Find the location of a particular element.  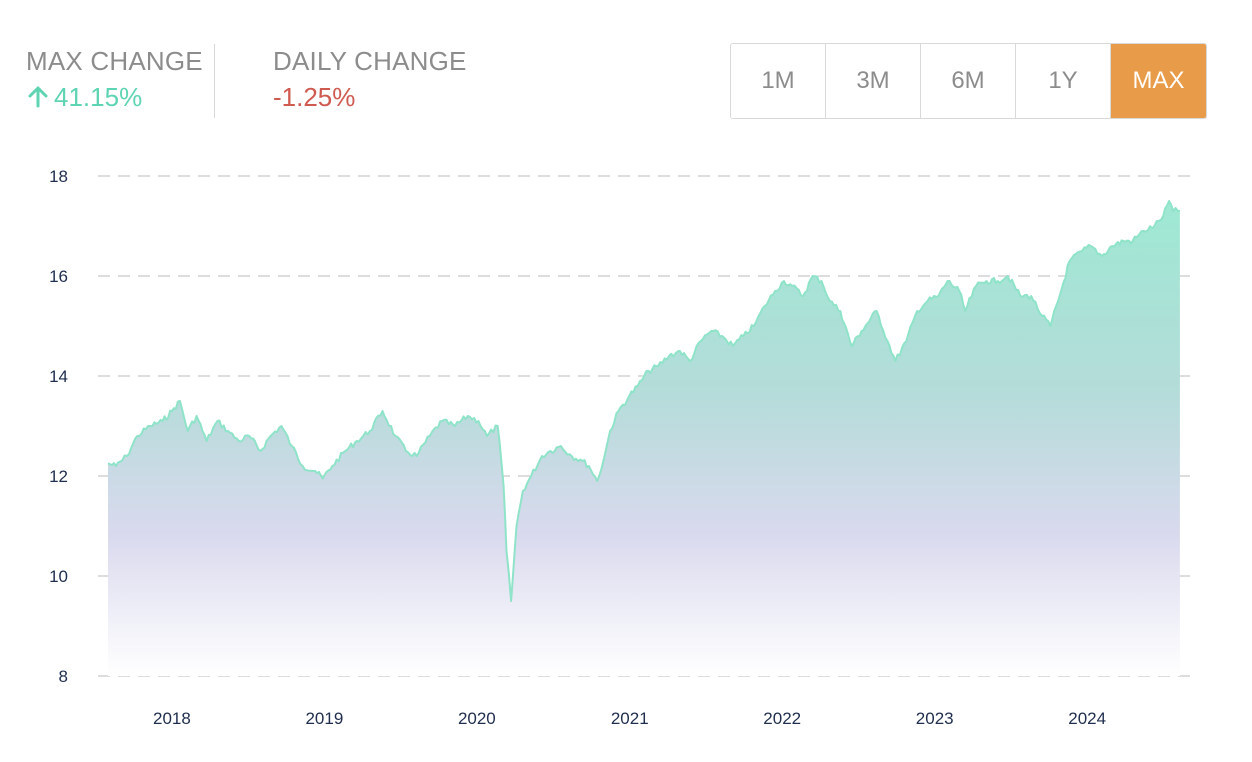

arrow-up-icon is located at coordinates (38, 97).